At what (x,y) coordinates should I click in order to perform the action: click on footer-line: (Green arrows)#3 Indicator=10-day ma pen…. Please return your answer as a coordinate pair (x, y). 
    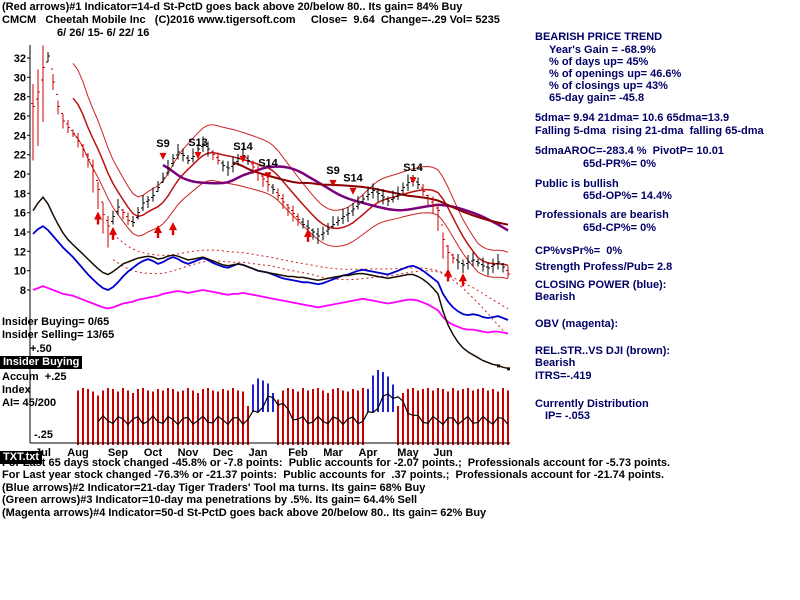
    Looking at the image, I should click on (210, 500).